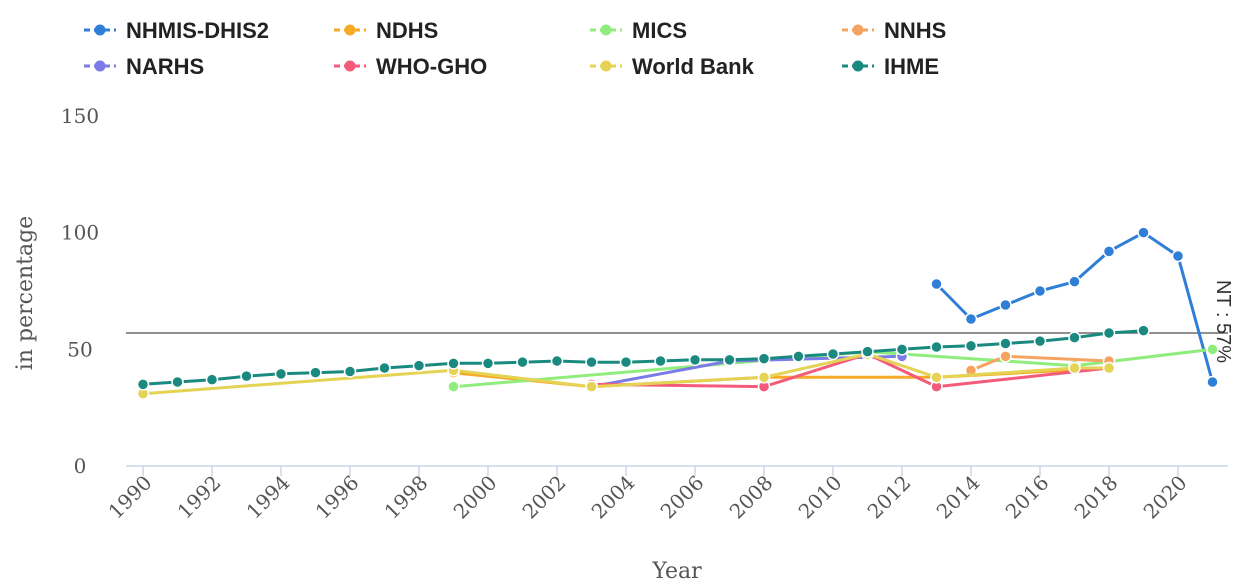  What do you see at coordinates (680, 321) in the screenshot?
I see `target-line-group: NT : 57%` at bounding box center [680, 321].